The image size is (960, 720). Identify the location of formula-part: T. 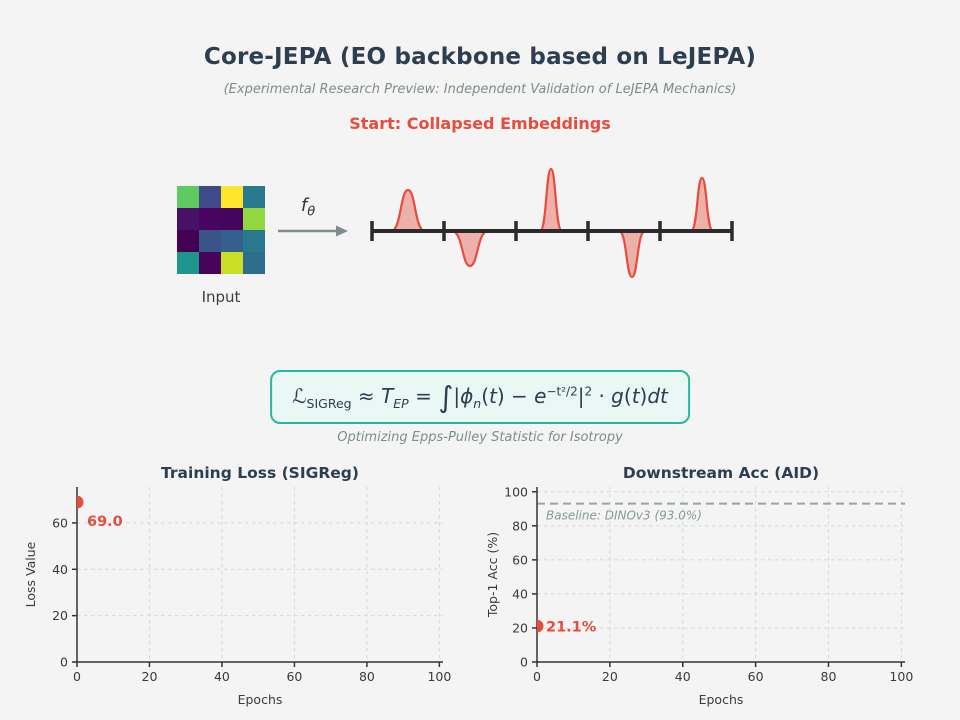
(387, 396).